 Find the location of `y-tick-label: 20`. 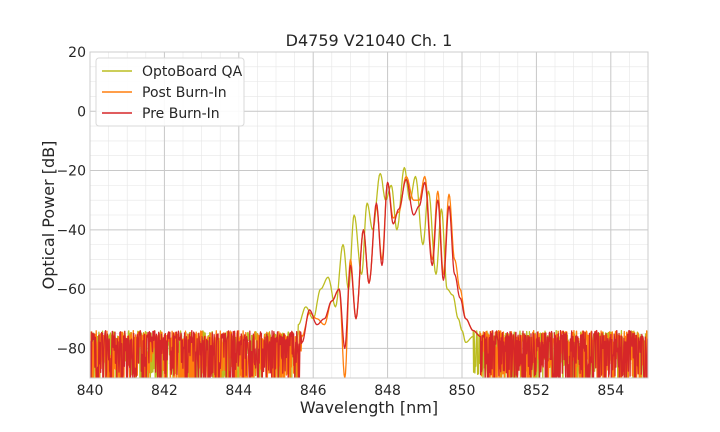

y-tick-label: 20 is located at coordinates (77, 53).